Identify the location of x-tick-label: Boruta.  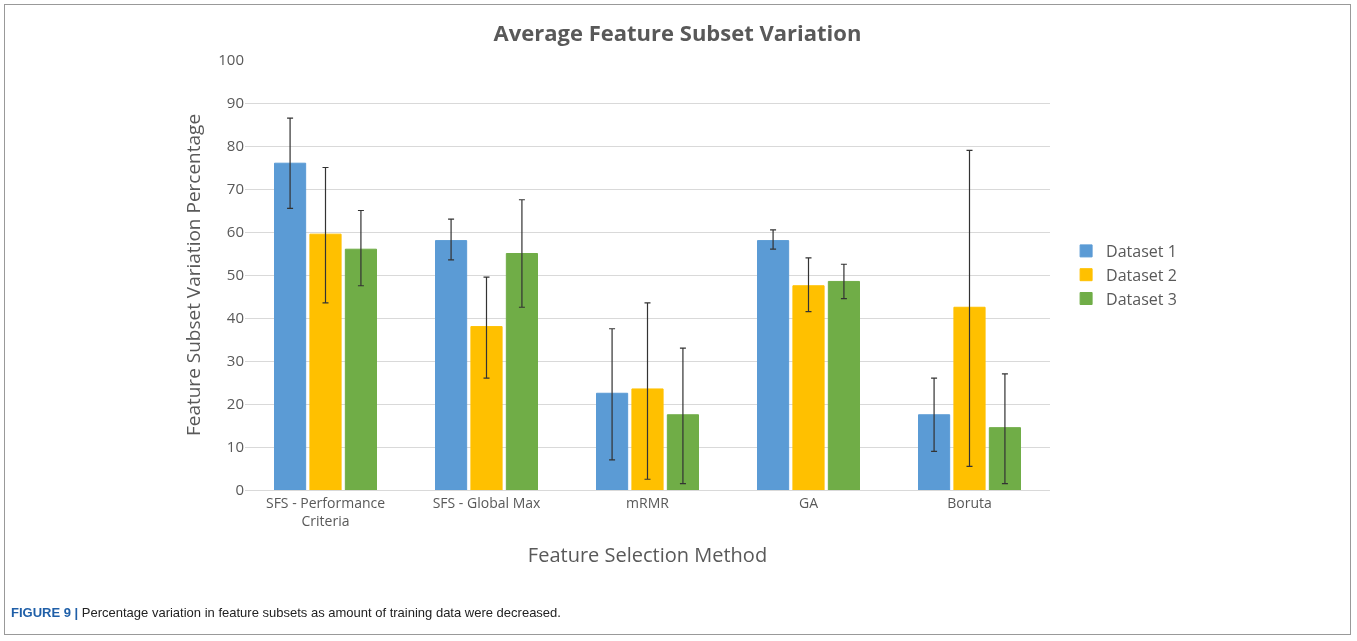
(969, 502).